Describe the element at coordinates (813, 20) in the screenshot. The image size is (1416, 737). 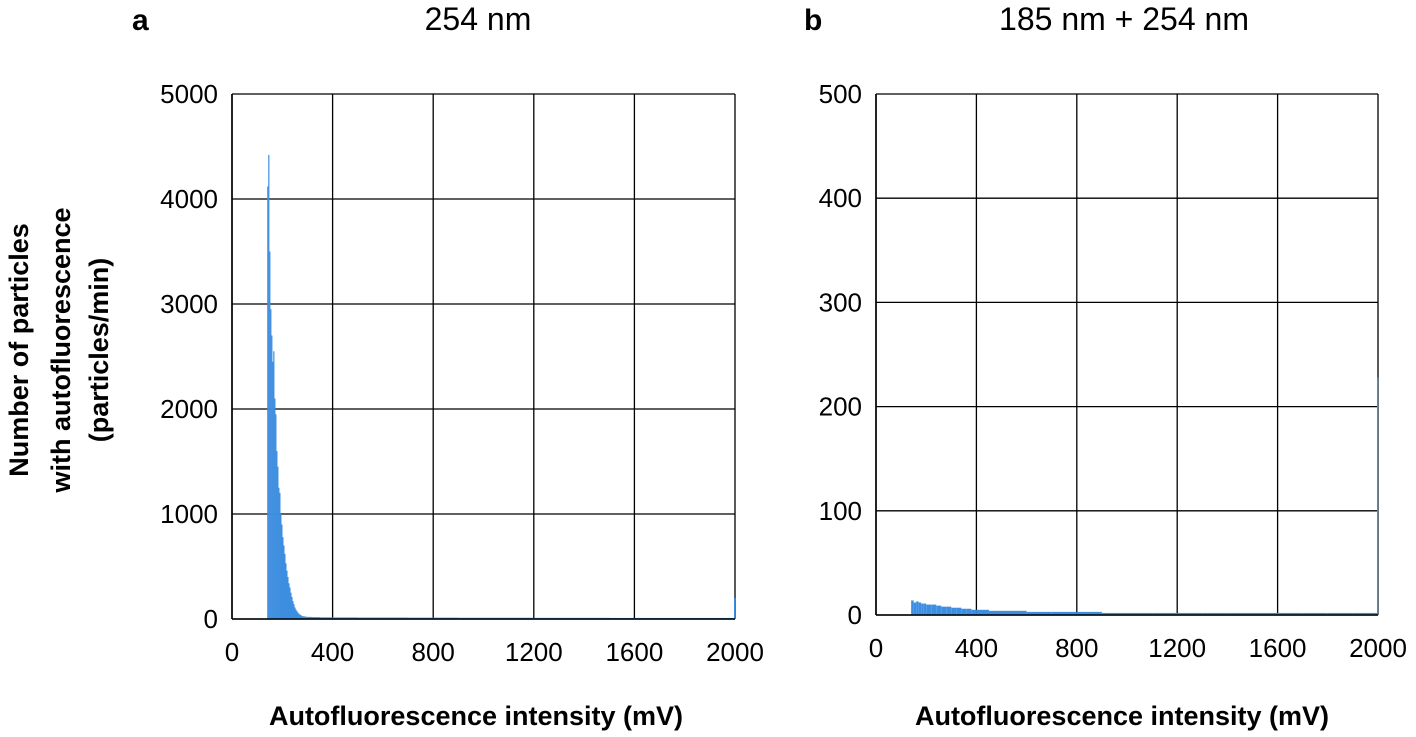
I see `panel-b-letter: b` at that location.